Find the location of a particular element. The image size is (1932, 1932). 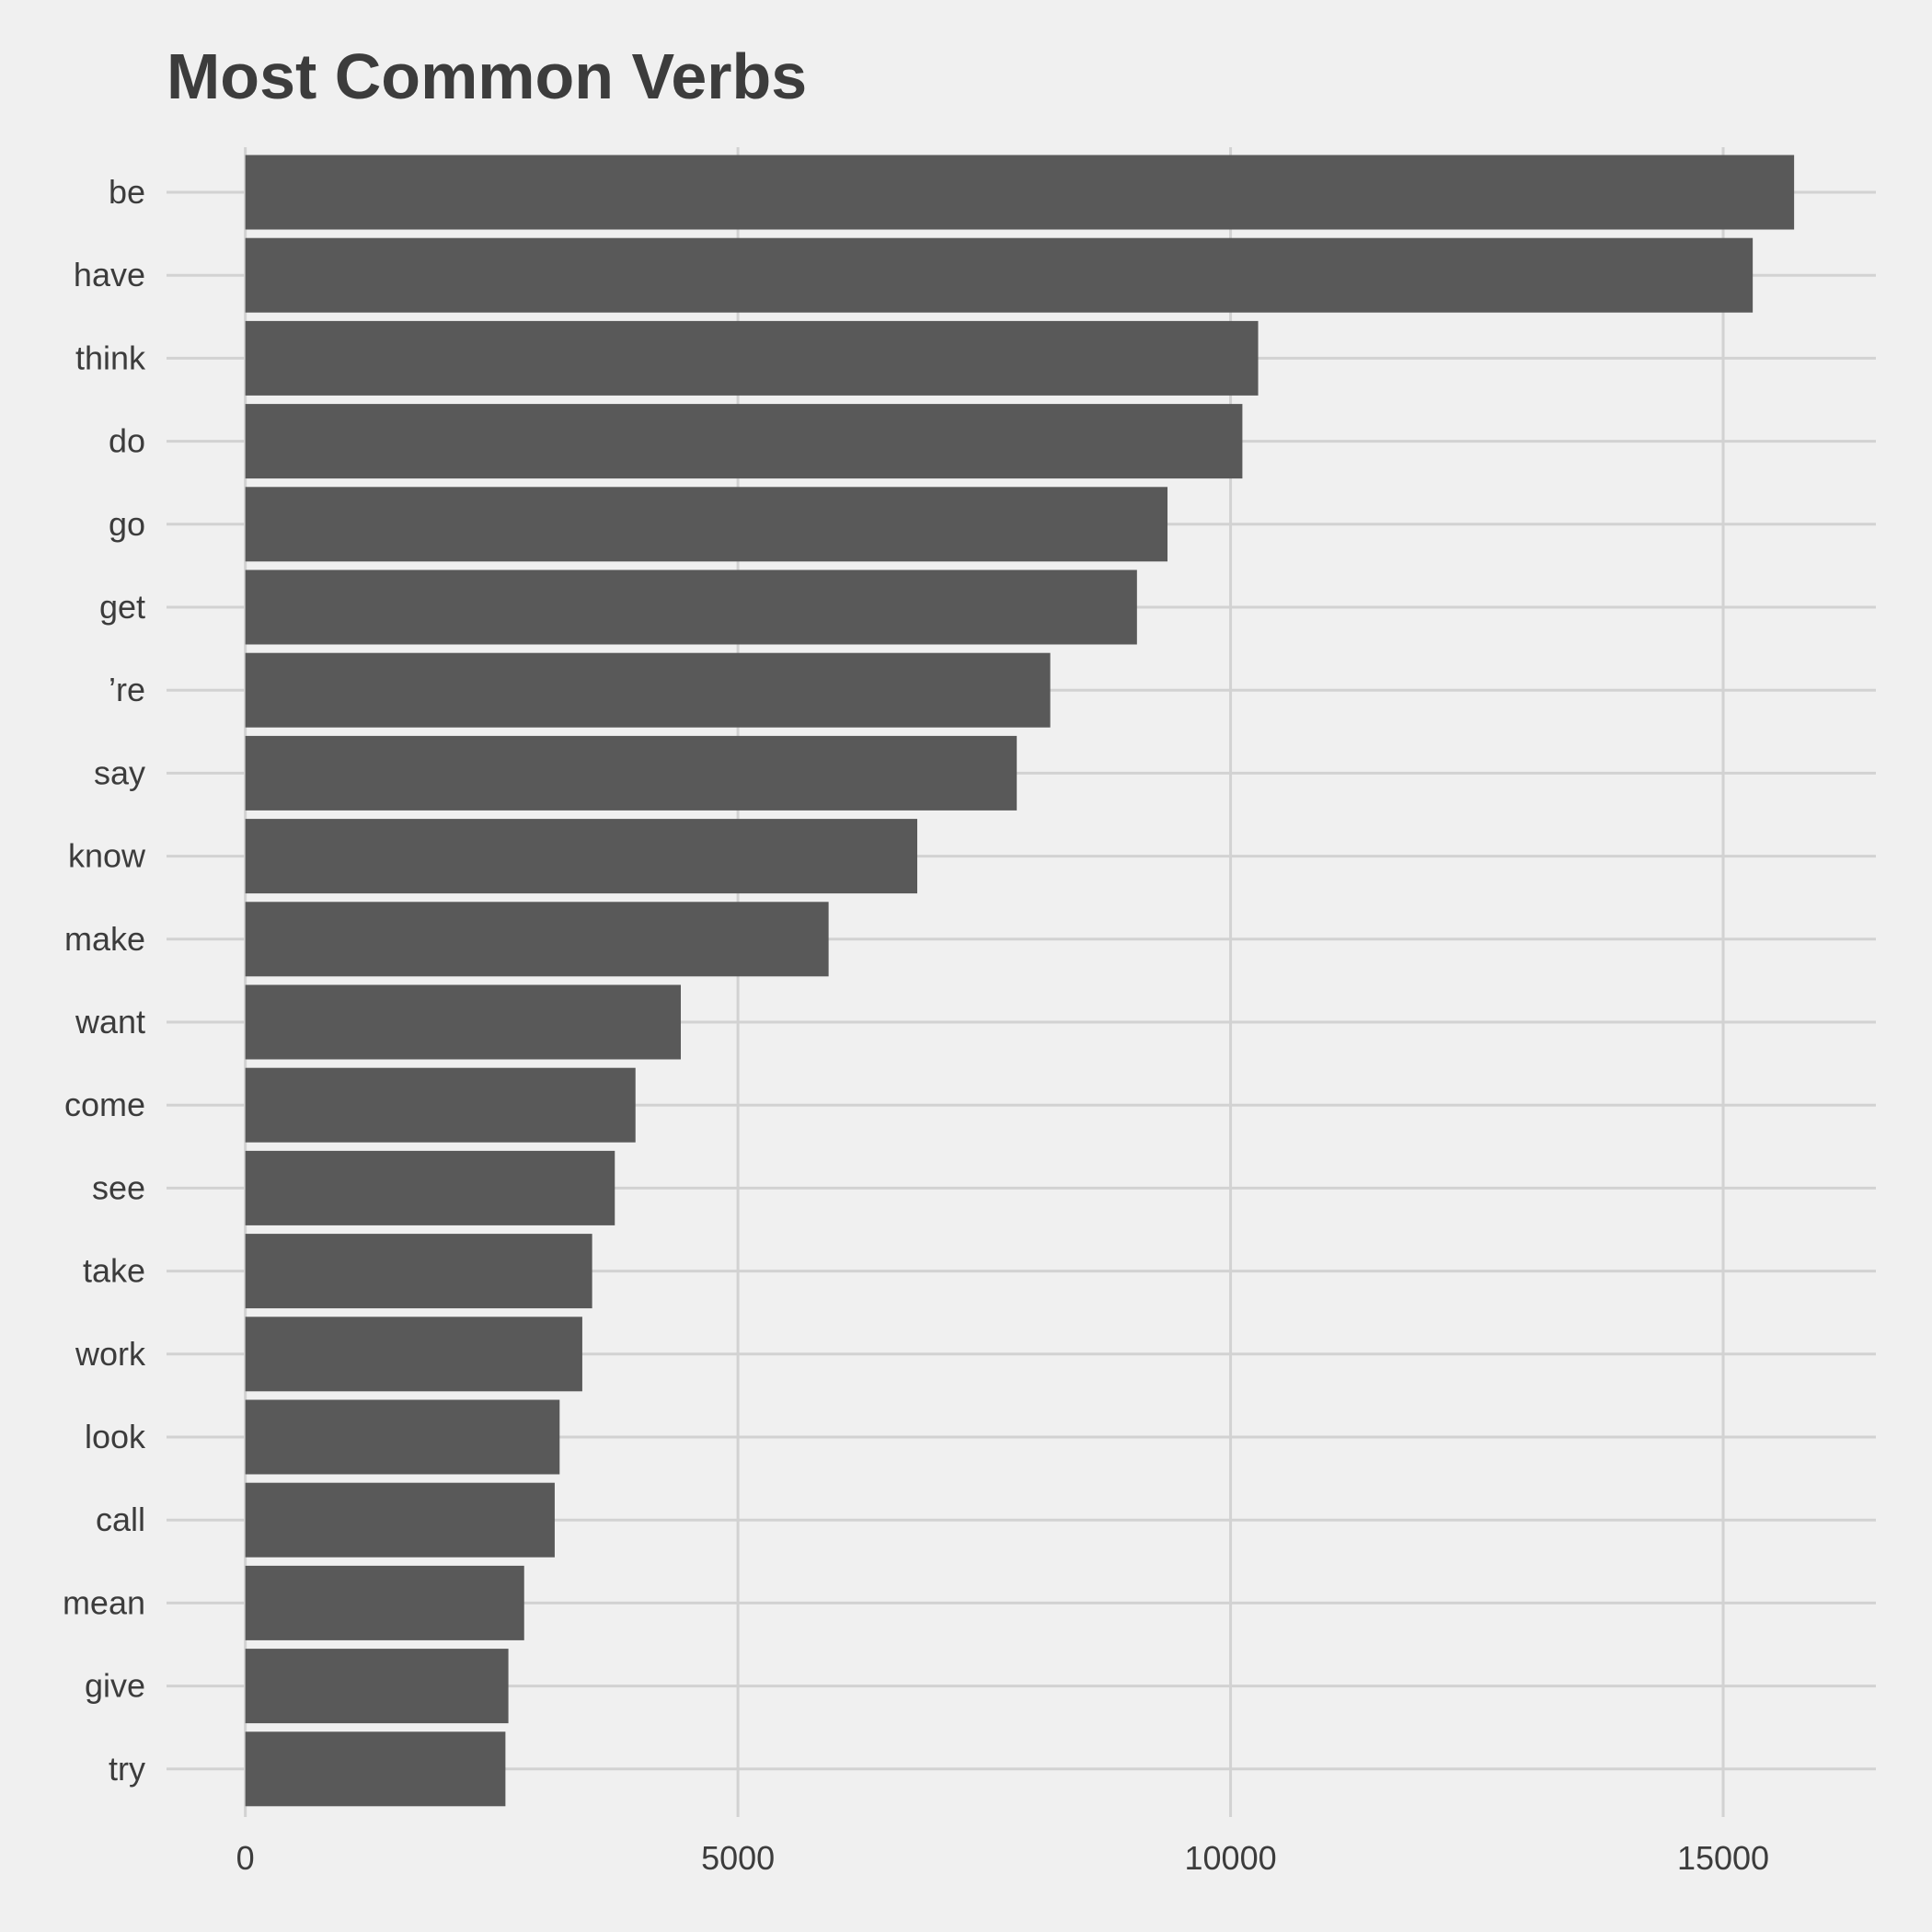

x-axis-tick-labels: 0 5000 10000 15000 is located at coordinates (1002, 1858).